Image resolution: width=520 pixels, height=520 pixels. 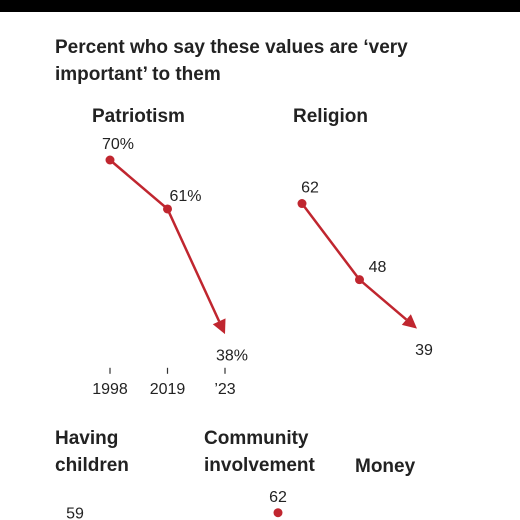 I want to click on panel-title: Religion, so click(x=330, y=116).